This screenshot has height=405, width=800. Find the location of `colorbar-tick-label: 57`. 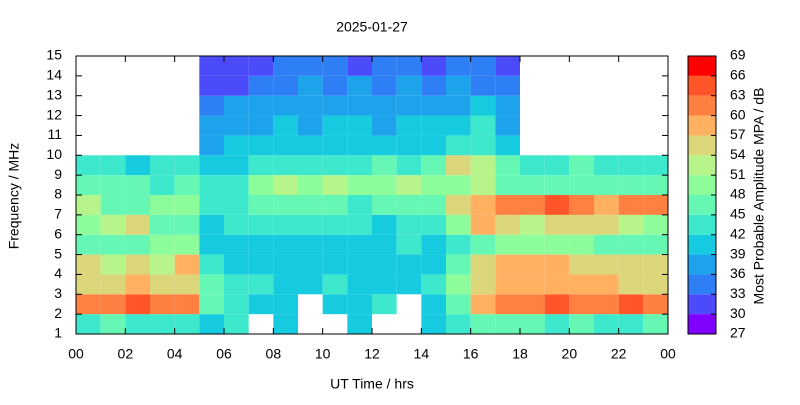

colorbar-tick-label: 57 is located at coordinates (738, 134).